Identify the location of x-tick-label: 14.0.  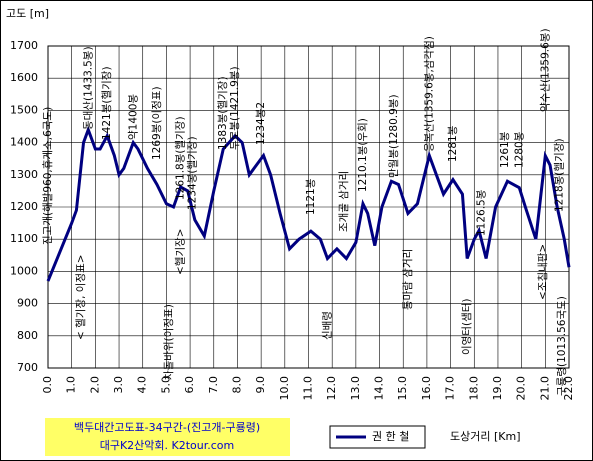
(379, 388).